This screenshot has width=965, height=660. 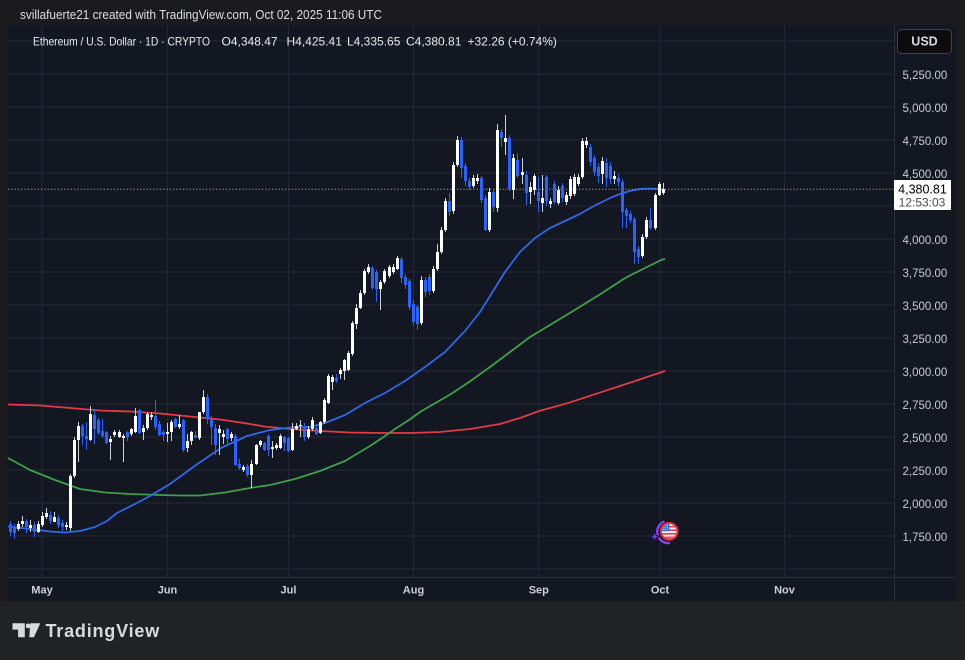 I want to click on svg-text:Ethereum / U.S. Dollar · 1D ·: Ethereum / U.S. Dollar · 1D · CRYPTO, so click(x=121, y=42).